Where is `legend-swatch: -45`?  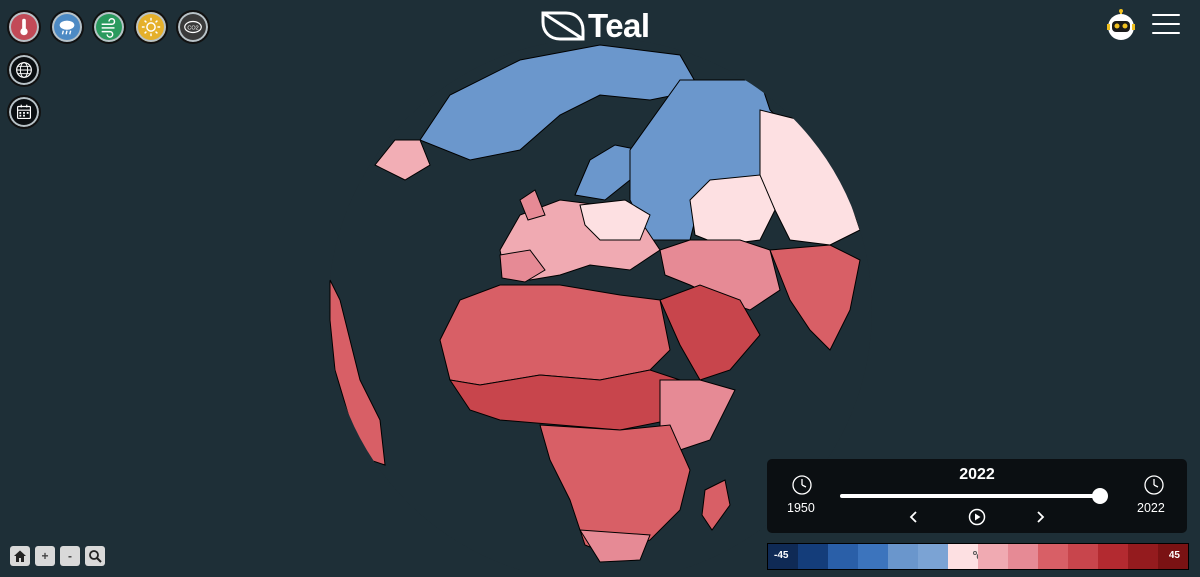 legend-swatch: -45 is located at coordinates (783, 556).